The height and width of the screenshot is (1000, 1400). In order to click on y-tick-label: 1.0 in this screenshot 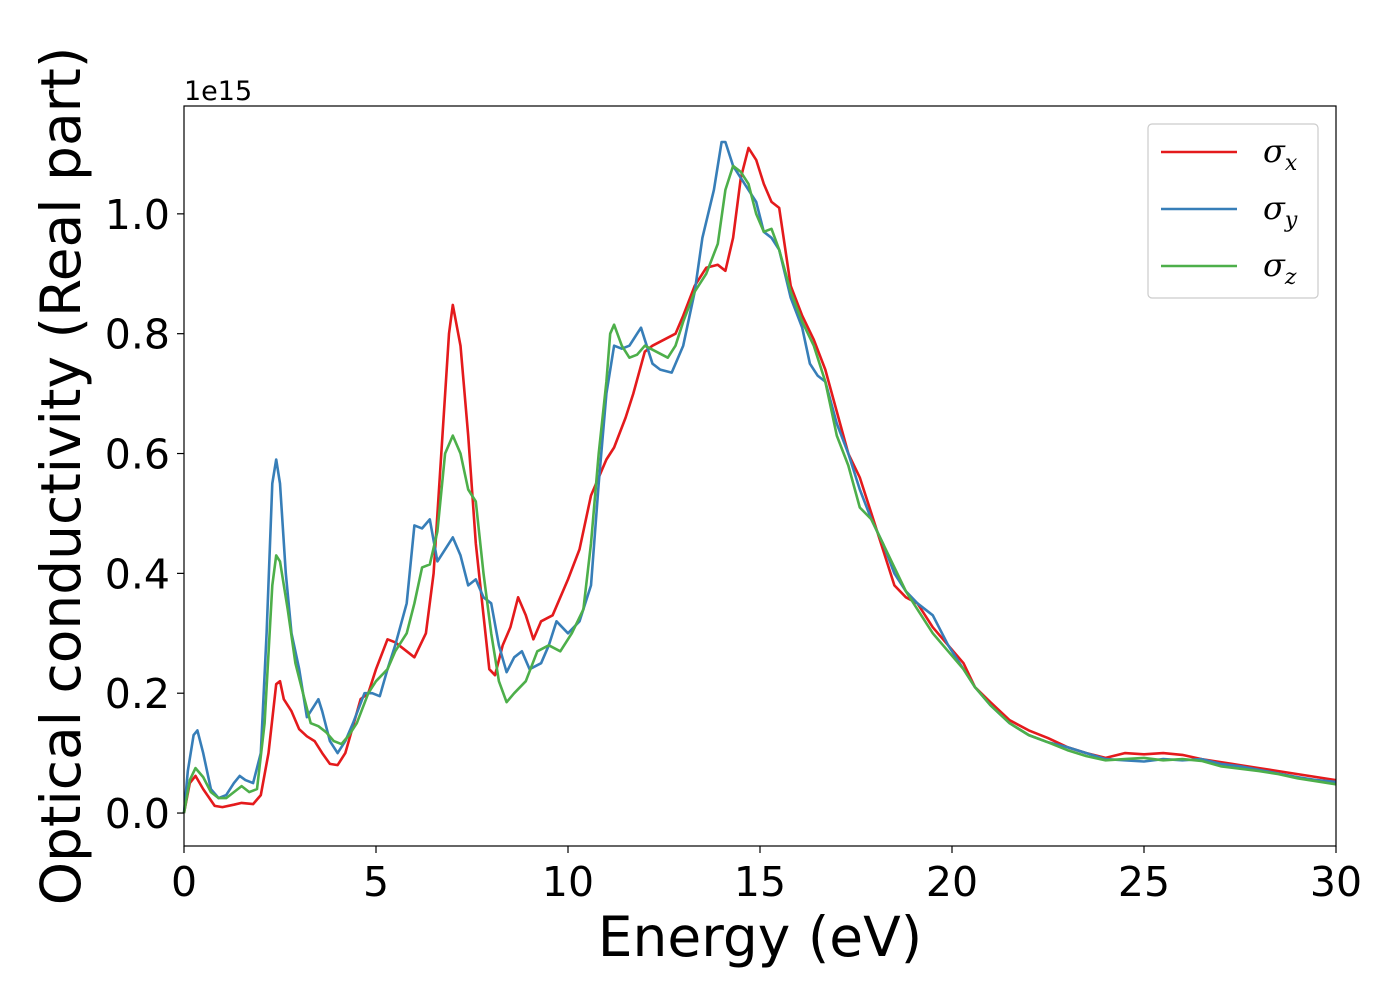, I will do `click(137, 215)`.